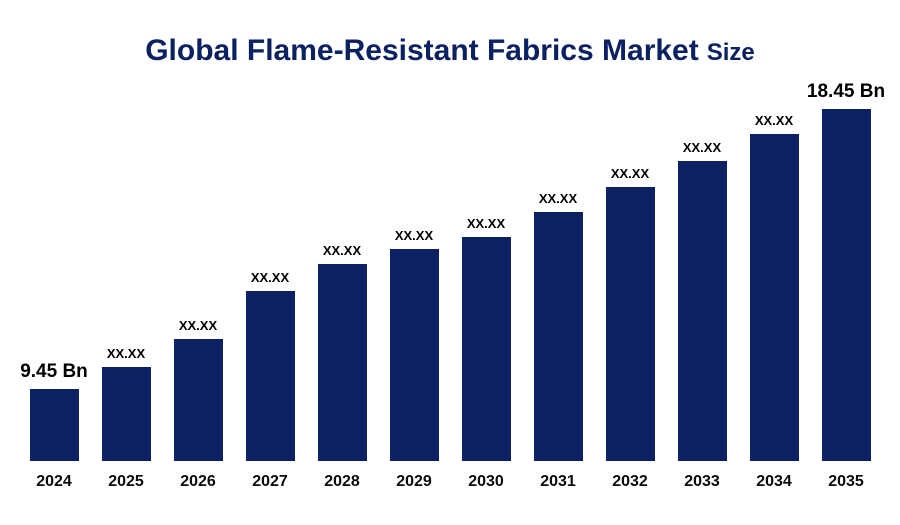  I want to click on x-axis-tick-label: 2031, so click(558, 481).